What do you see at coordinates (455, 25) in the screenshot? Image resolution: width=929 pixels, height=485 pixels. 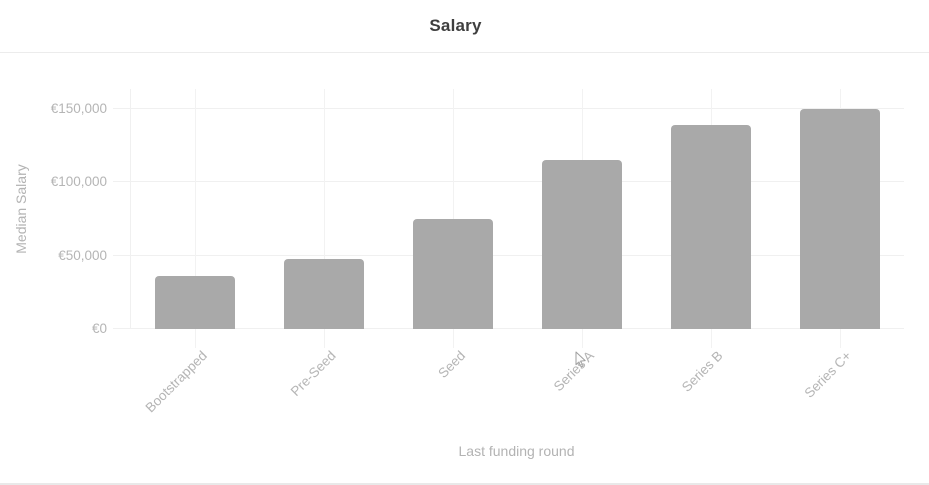 I see `chart-title: Salary` at bounding box center [455, 25].